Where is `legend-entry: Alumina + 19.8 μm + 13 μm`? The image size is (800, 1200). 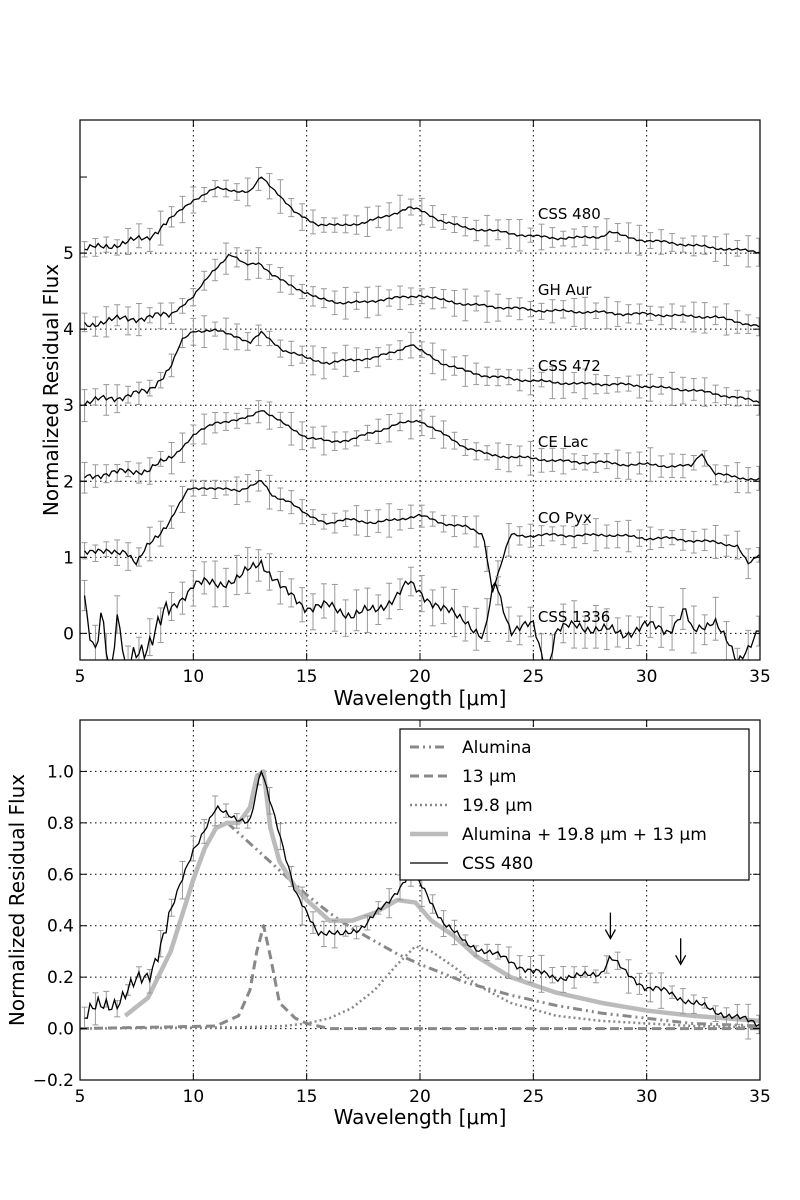
legend-entry: Alumina + 19.8 μm + 13 μm is located at coordinates (558, 835).